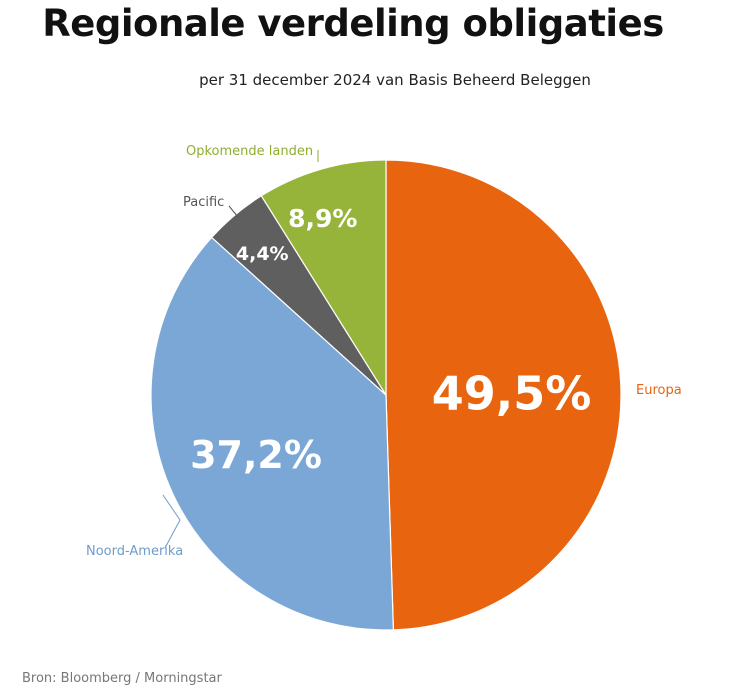 The height and width of the screenshot is (700, 750). What do you see at coordinates (134, 551) in the screenshot?
I see `category-label-noord-amerika: Noord-Amerika` at bounding box center [134, 551].